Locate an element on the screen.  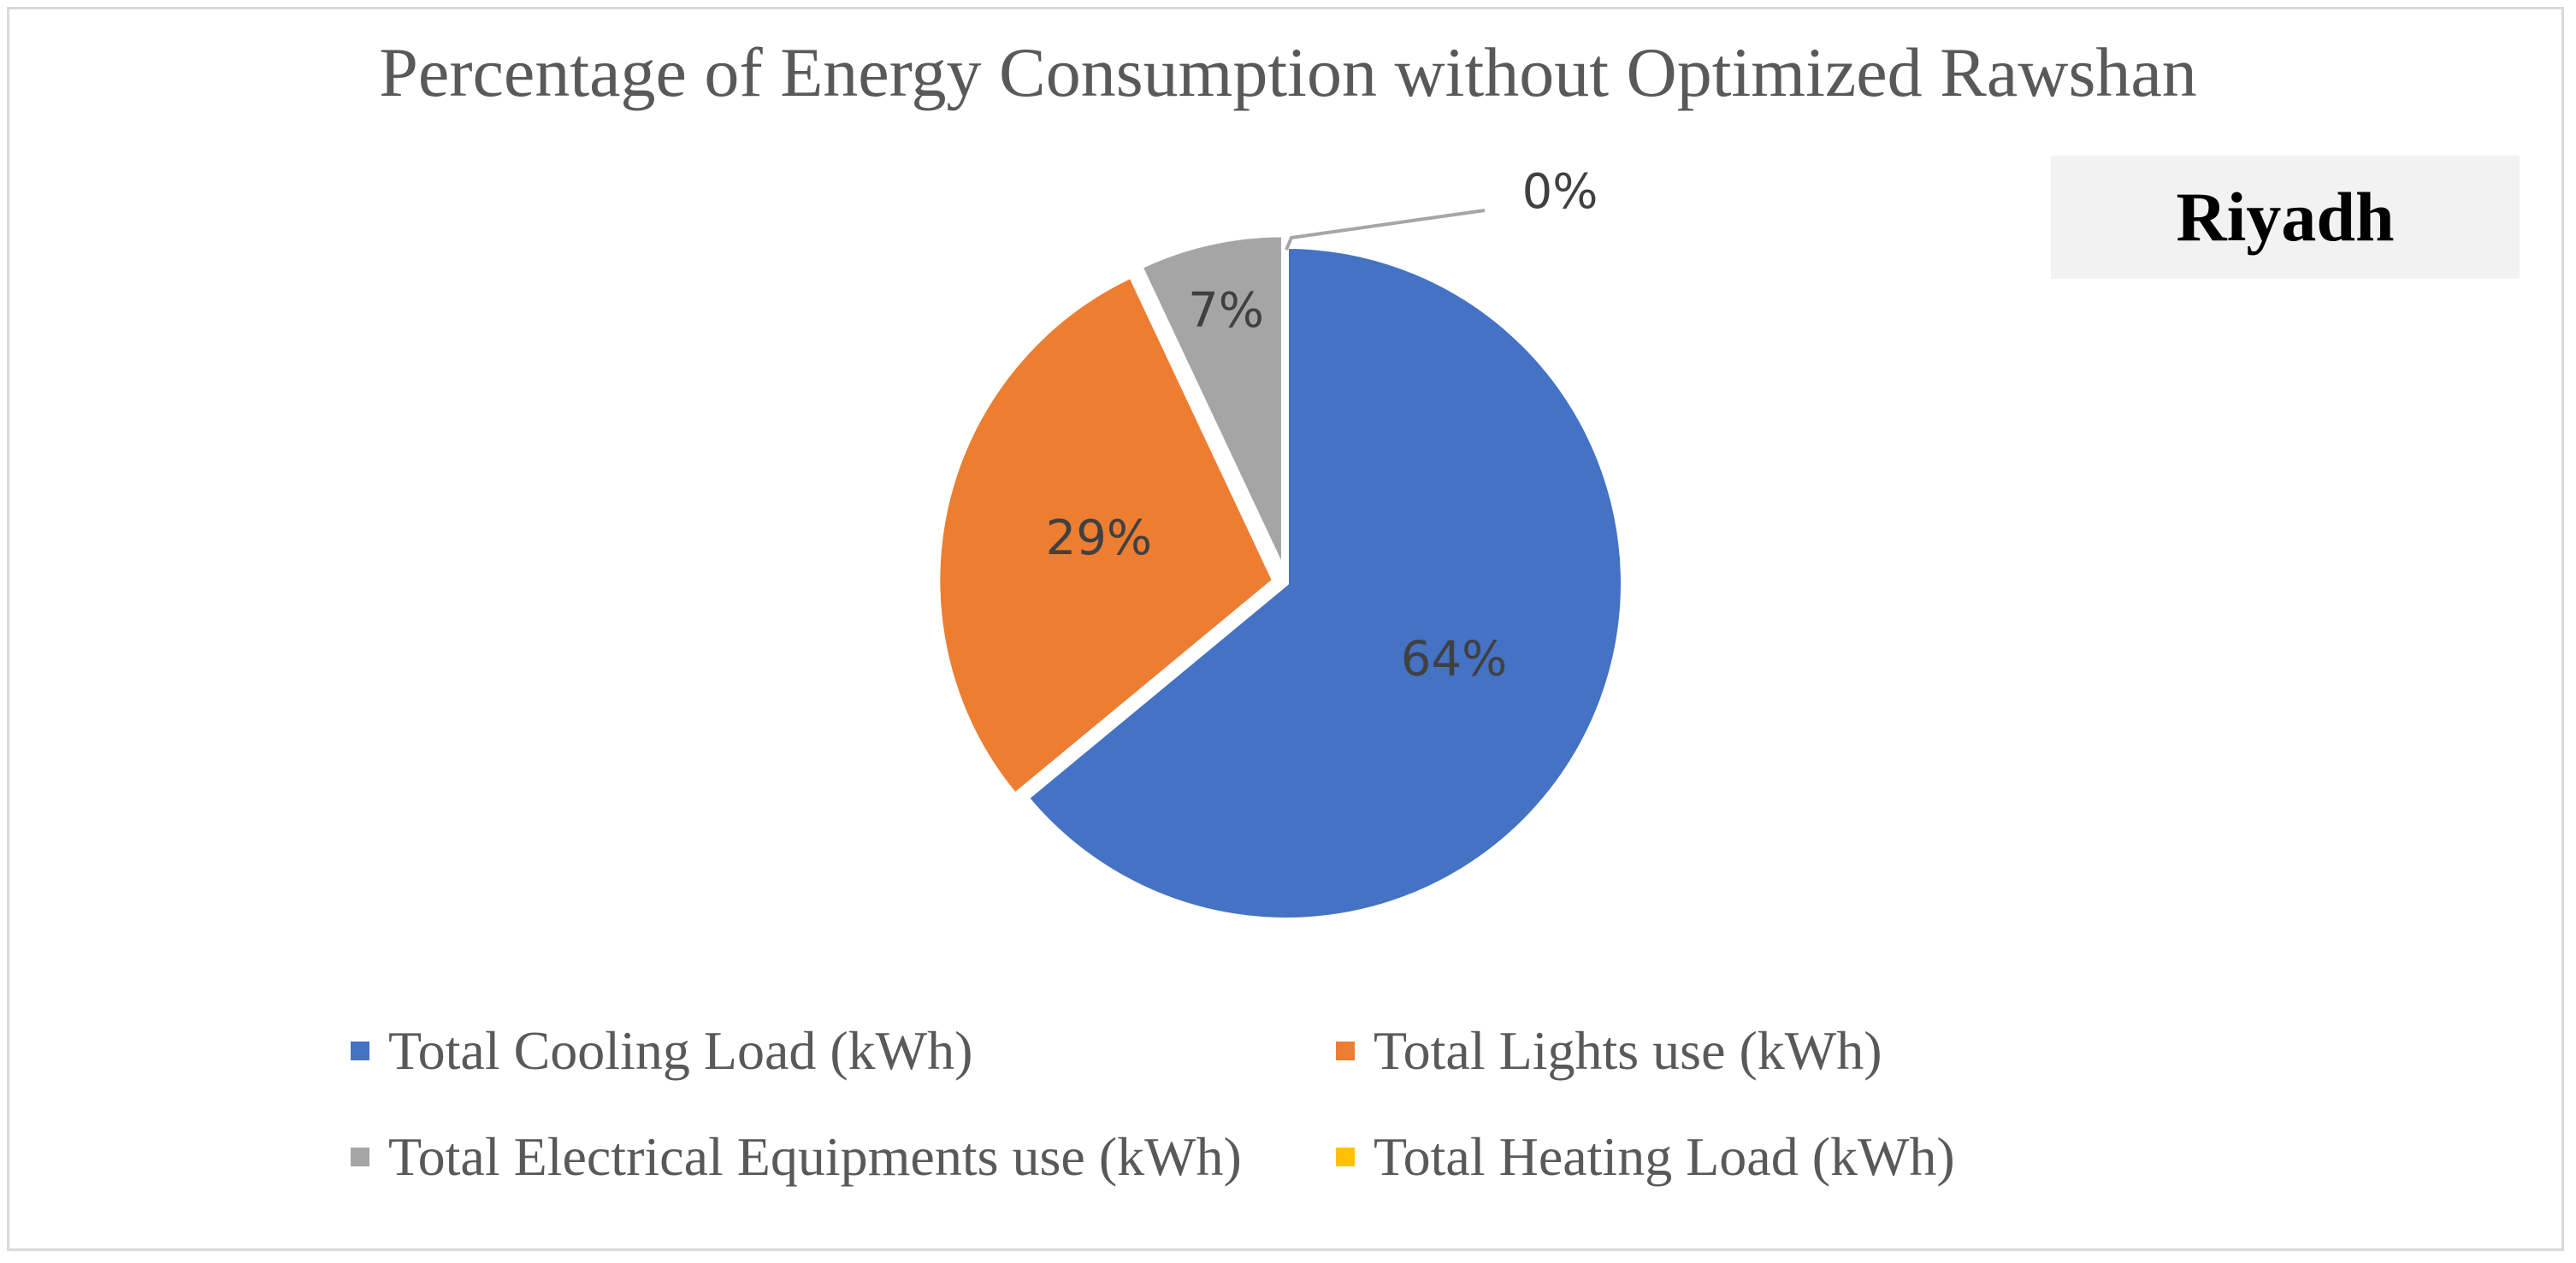
legend-item-3: Total Heating Load (kWh) is located at coordinates (1645, 1157).